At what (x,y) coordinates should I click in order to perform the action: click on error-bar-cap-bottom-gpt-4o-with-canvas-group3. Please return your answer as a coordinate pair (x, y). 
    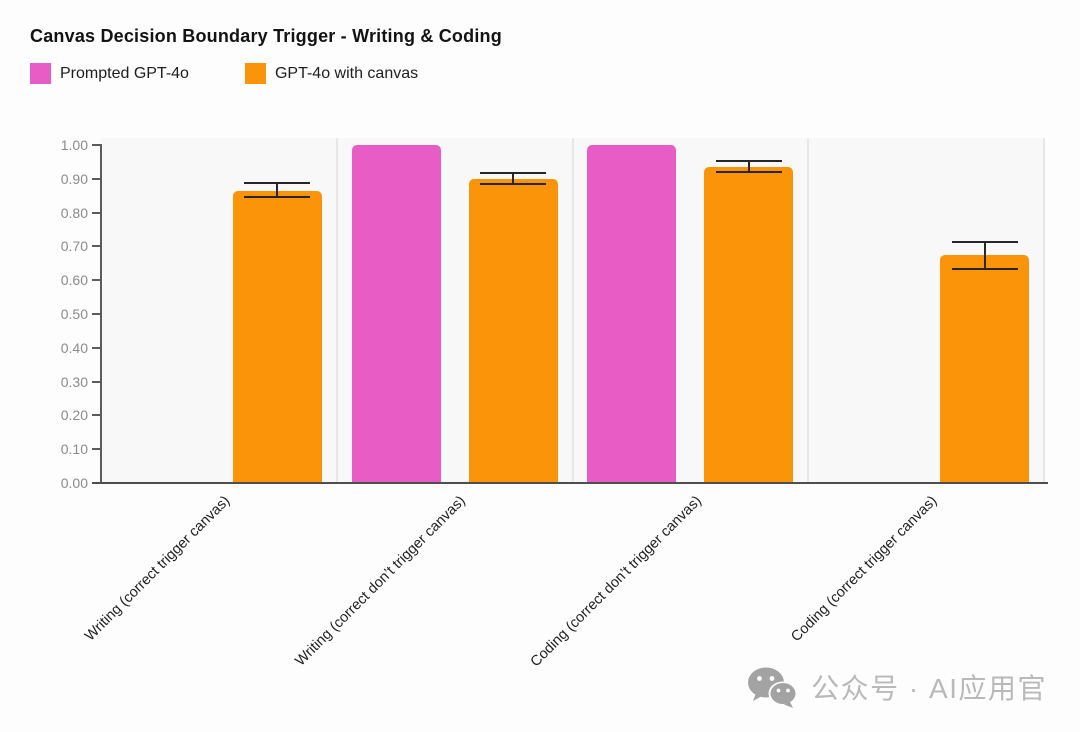
    Looking at the image, I should click on (748, 172).